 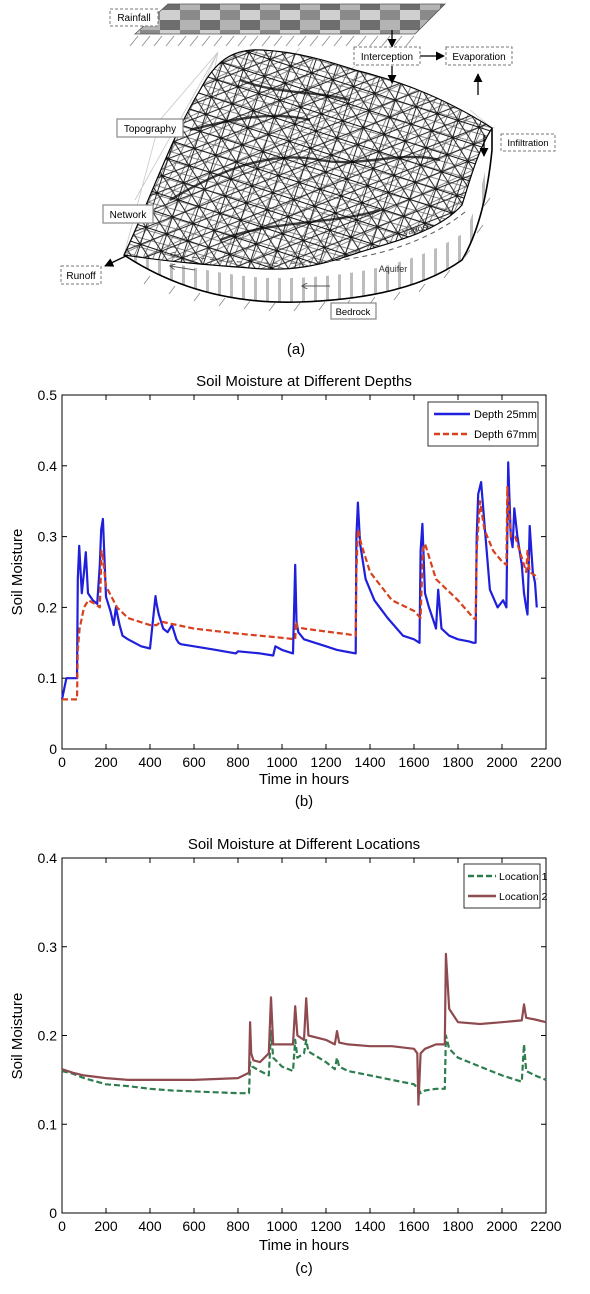 I want to click on rainfall-hatch, so click(x=272, y=41).